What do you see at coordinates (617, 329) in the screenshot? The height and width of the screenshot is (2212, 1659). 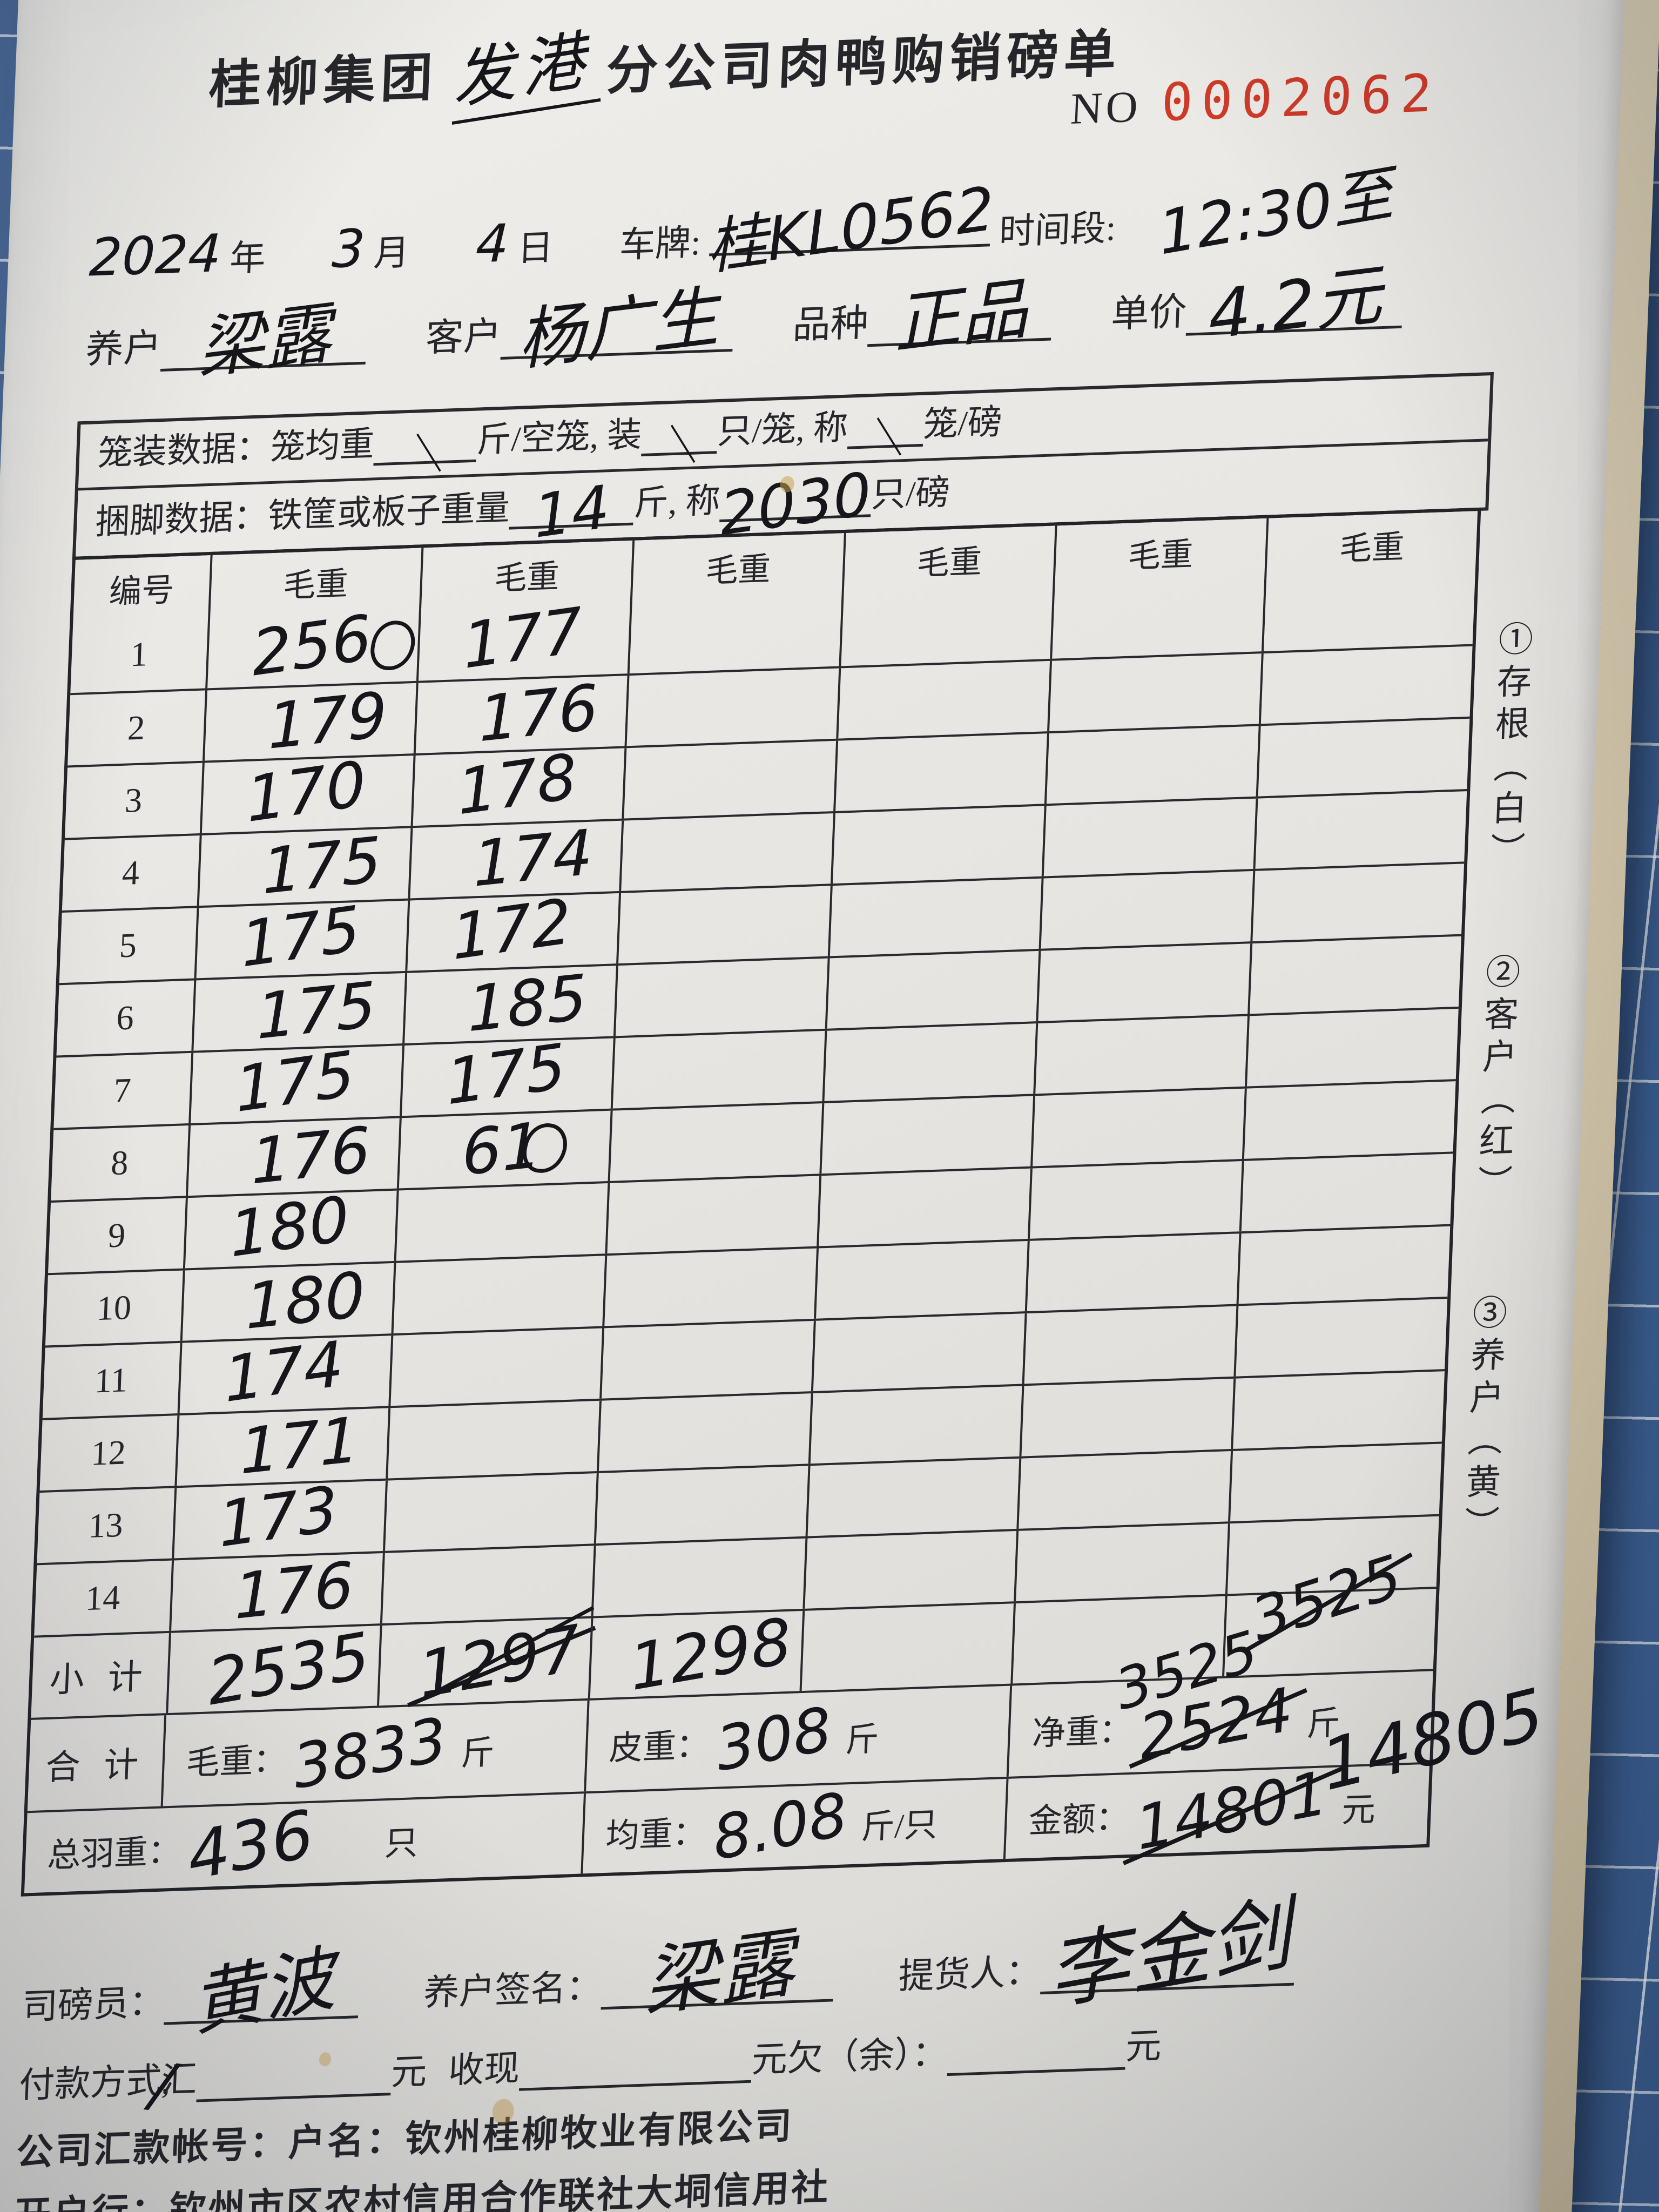 I see `customer-blank: 杨广生` at bounding box center [617, 329].